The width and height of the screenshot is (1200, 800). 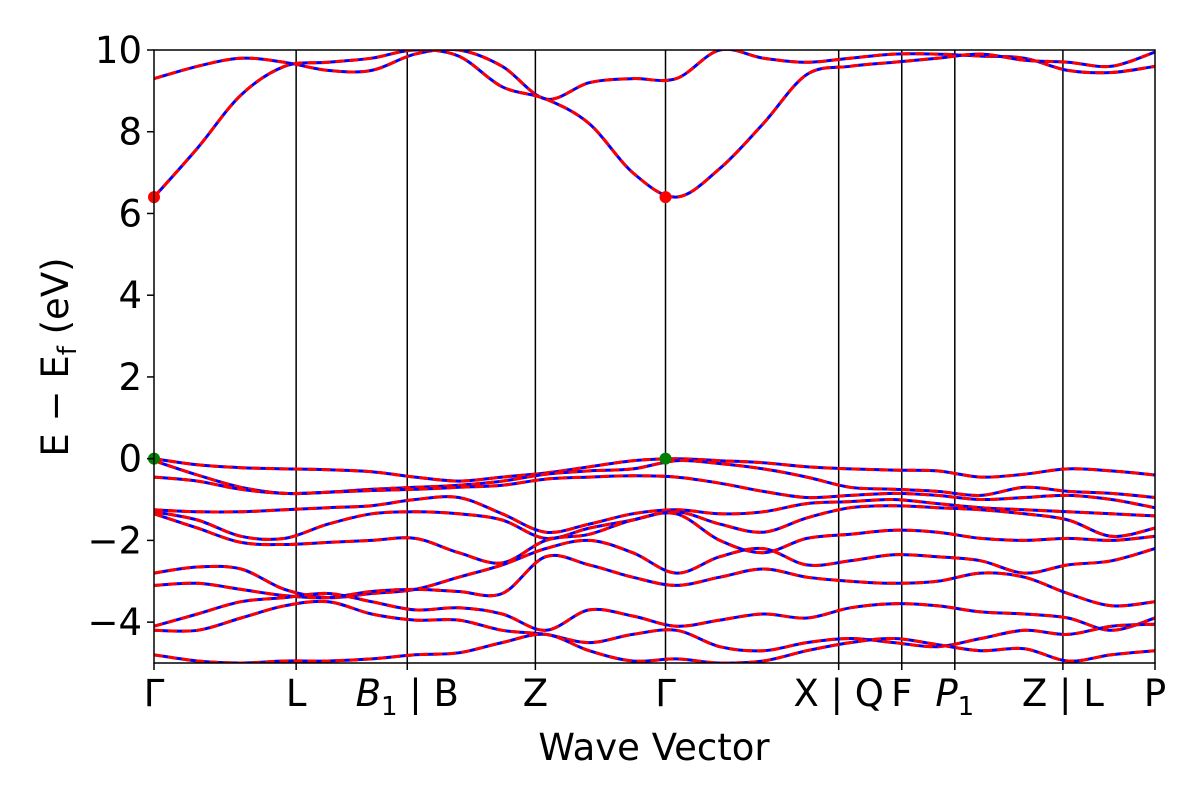 I want to click on y-tick-label-2: 6, so click(x=130, y=213).